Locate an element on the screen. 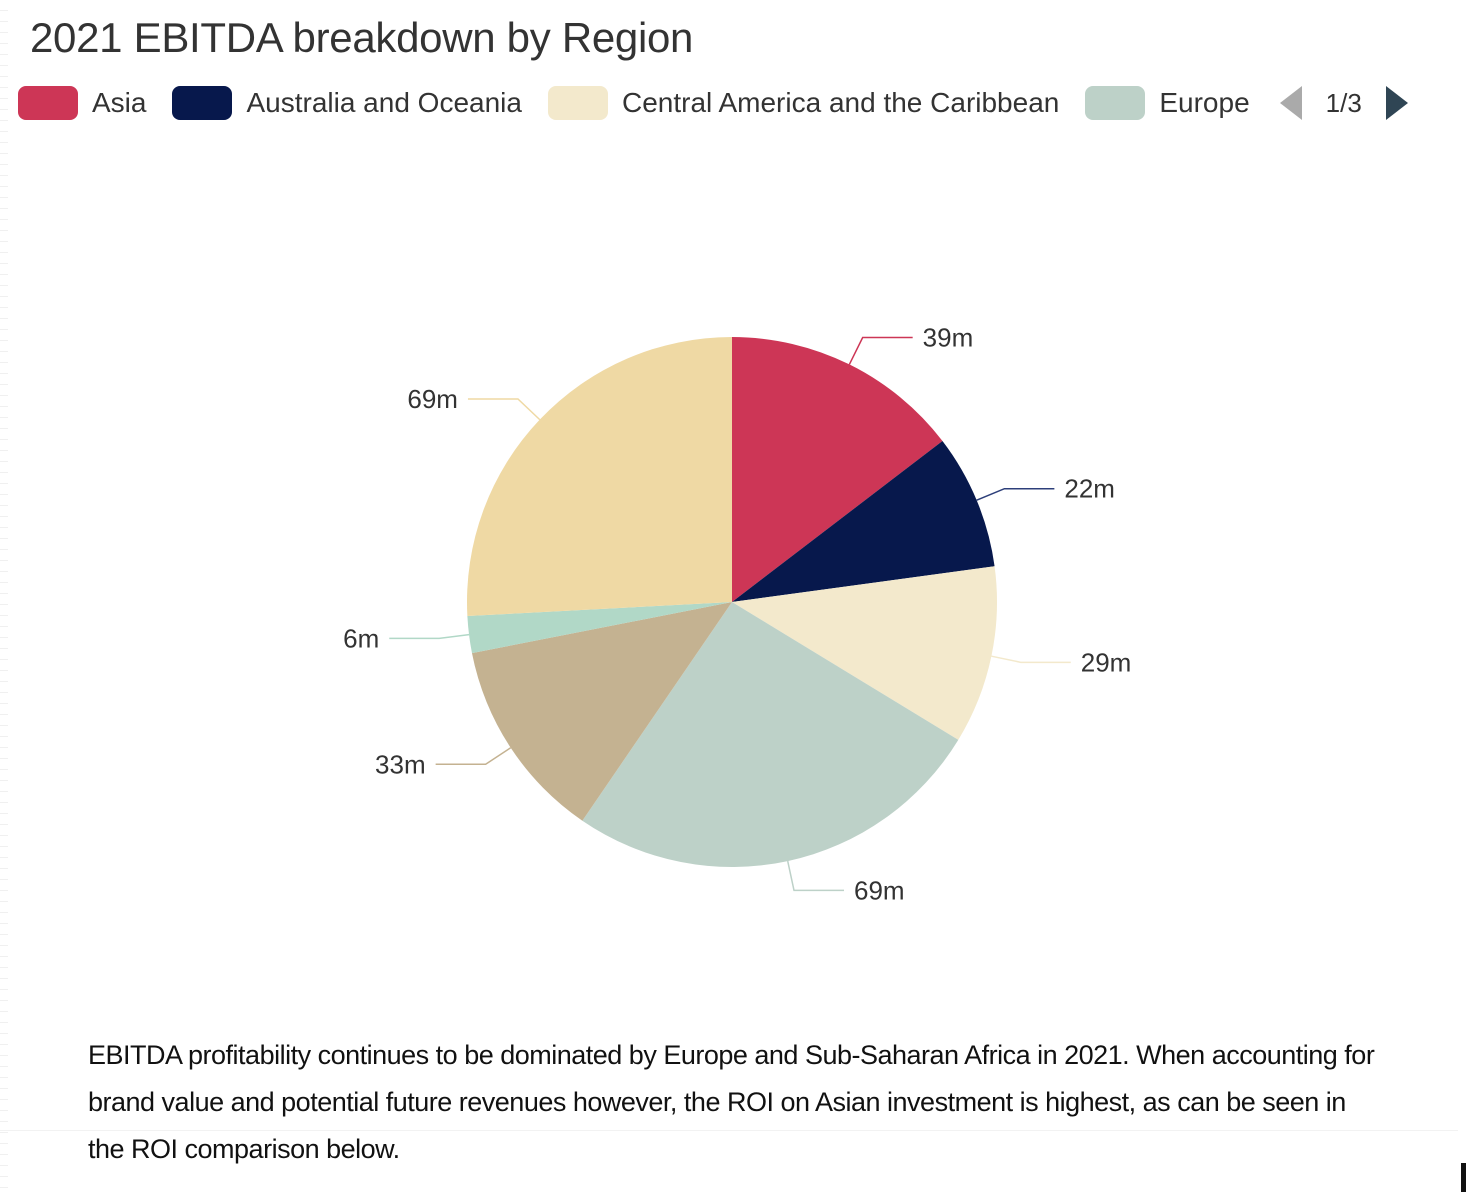 The height and width of the screenshot is (1192, 1468). left-ruler is located at coordinates (4, 596).